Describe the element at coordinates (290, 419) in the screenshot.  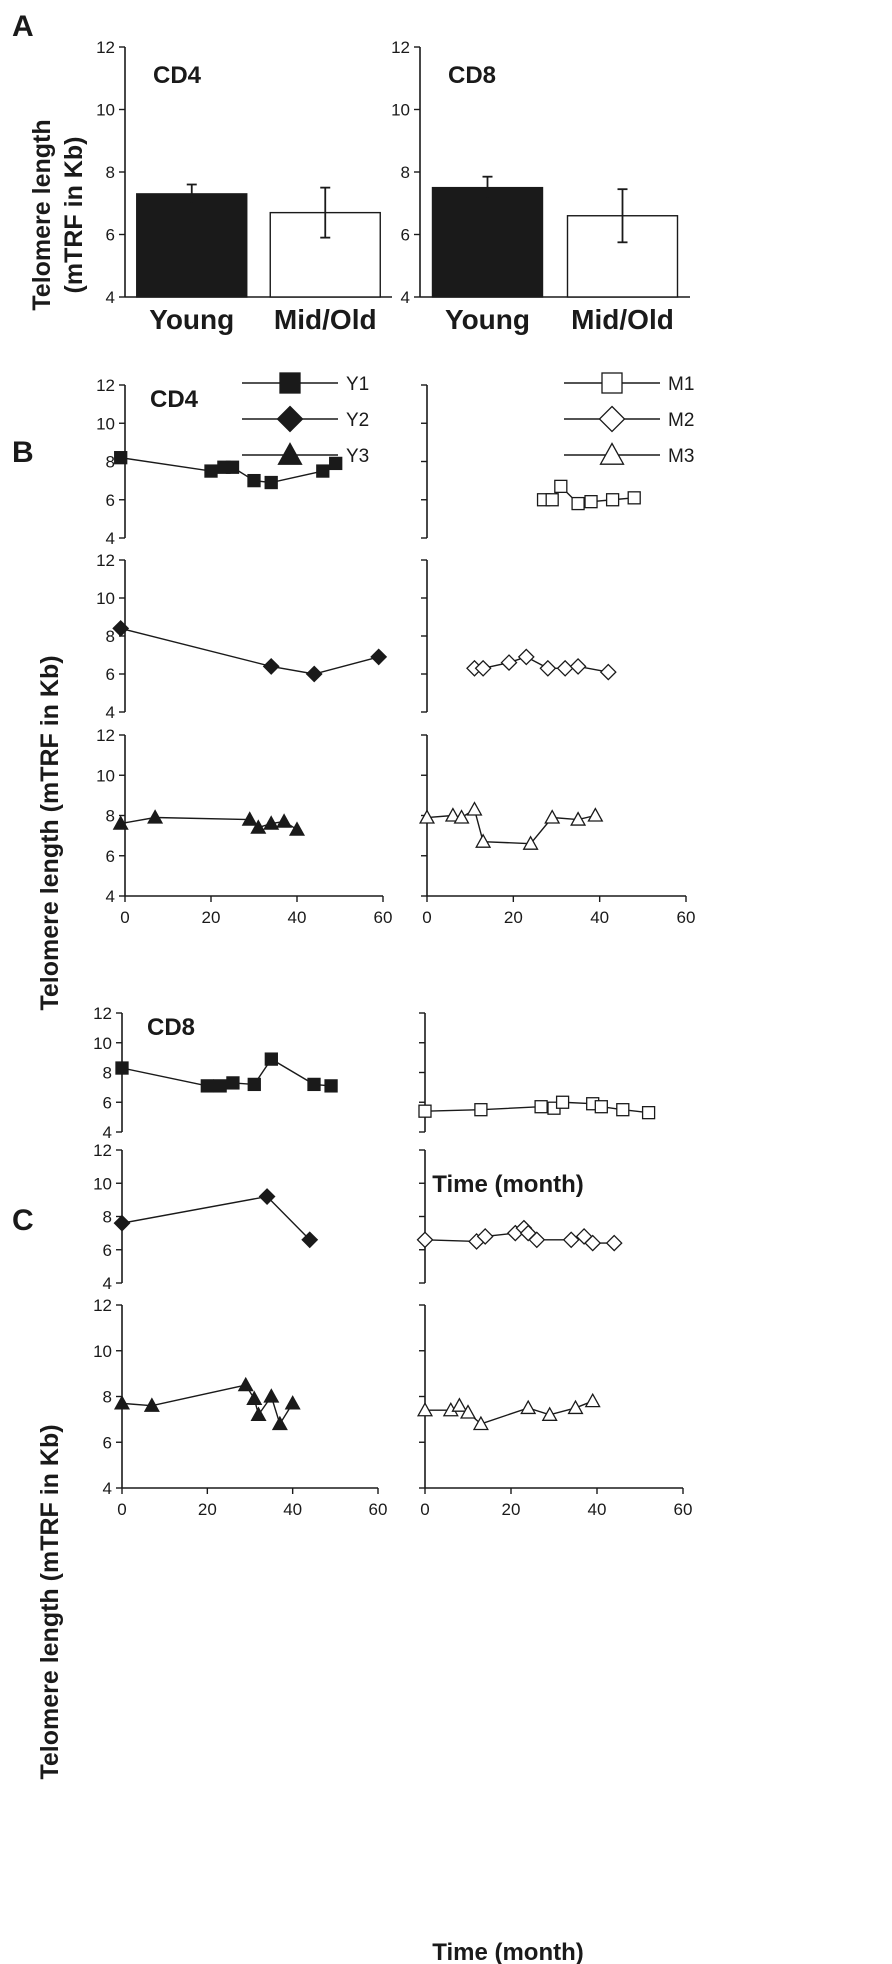
I see `b-cd4-young-legend-marker-y2` at that location.